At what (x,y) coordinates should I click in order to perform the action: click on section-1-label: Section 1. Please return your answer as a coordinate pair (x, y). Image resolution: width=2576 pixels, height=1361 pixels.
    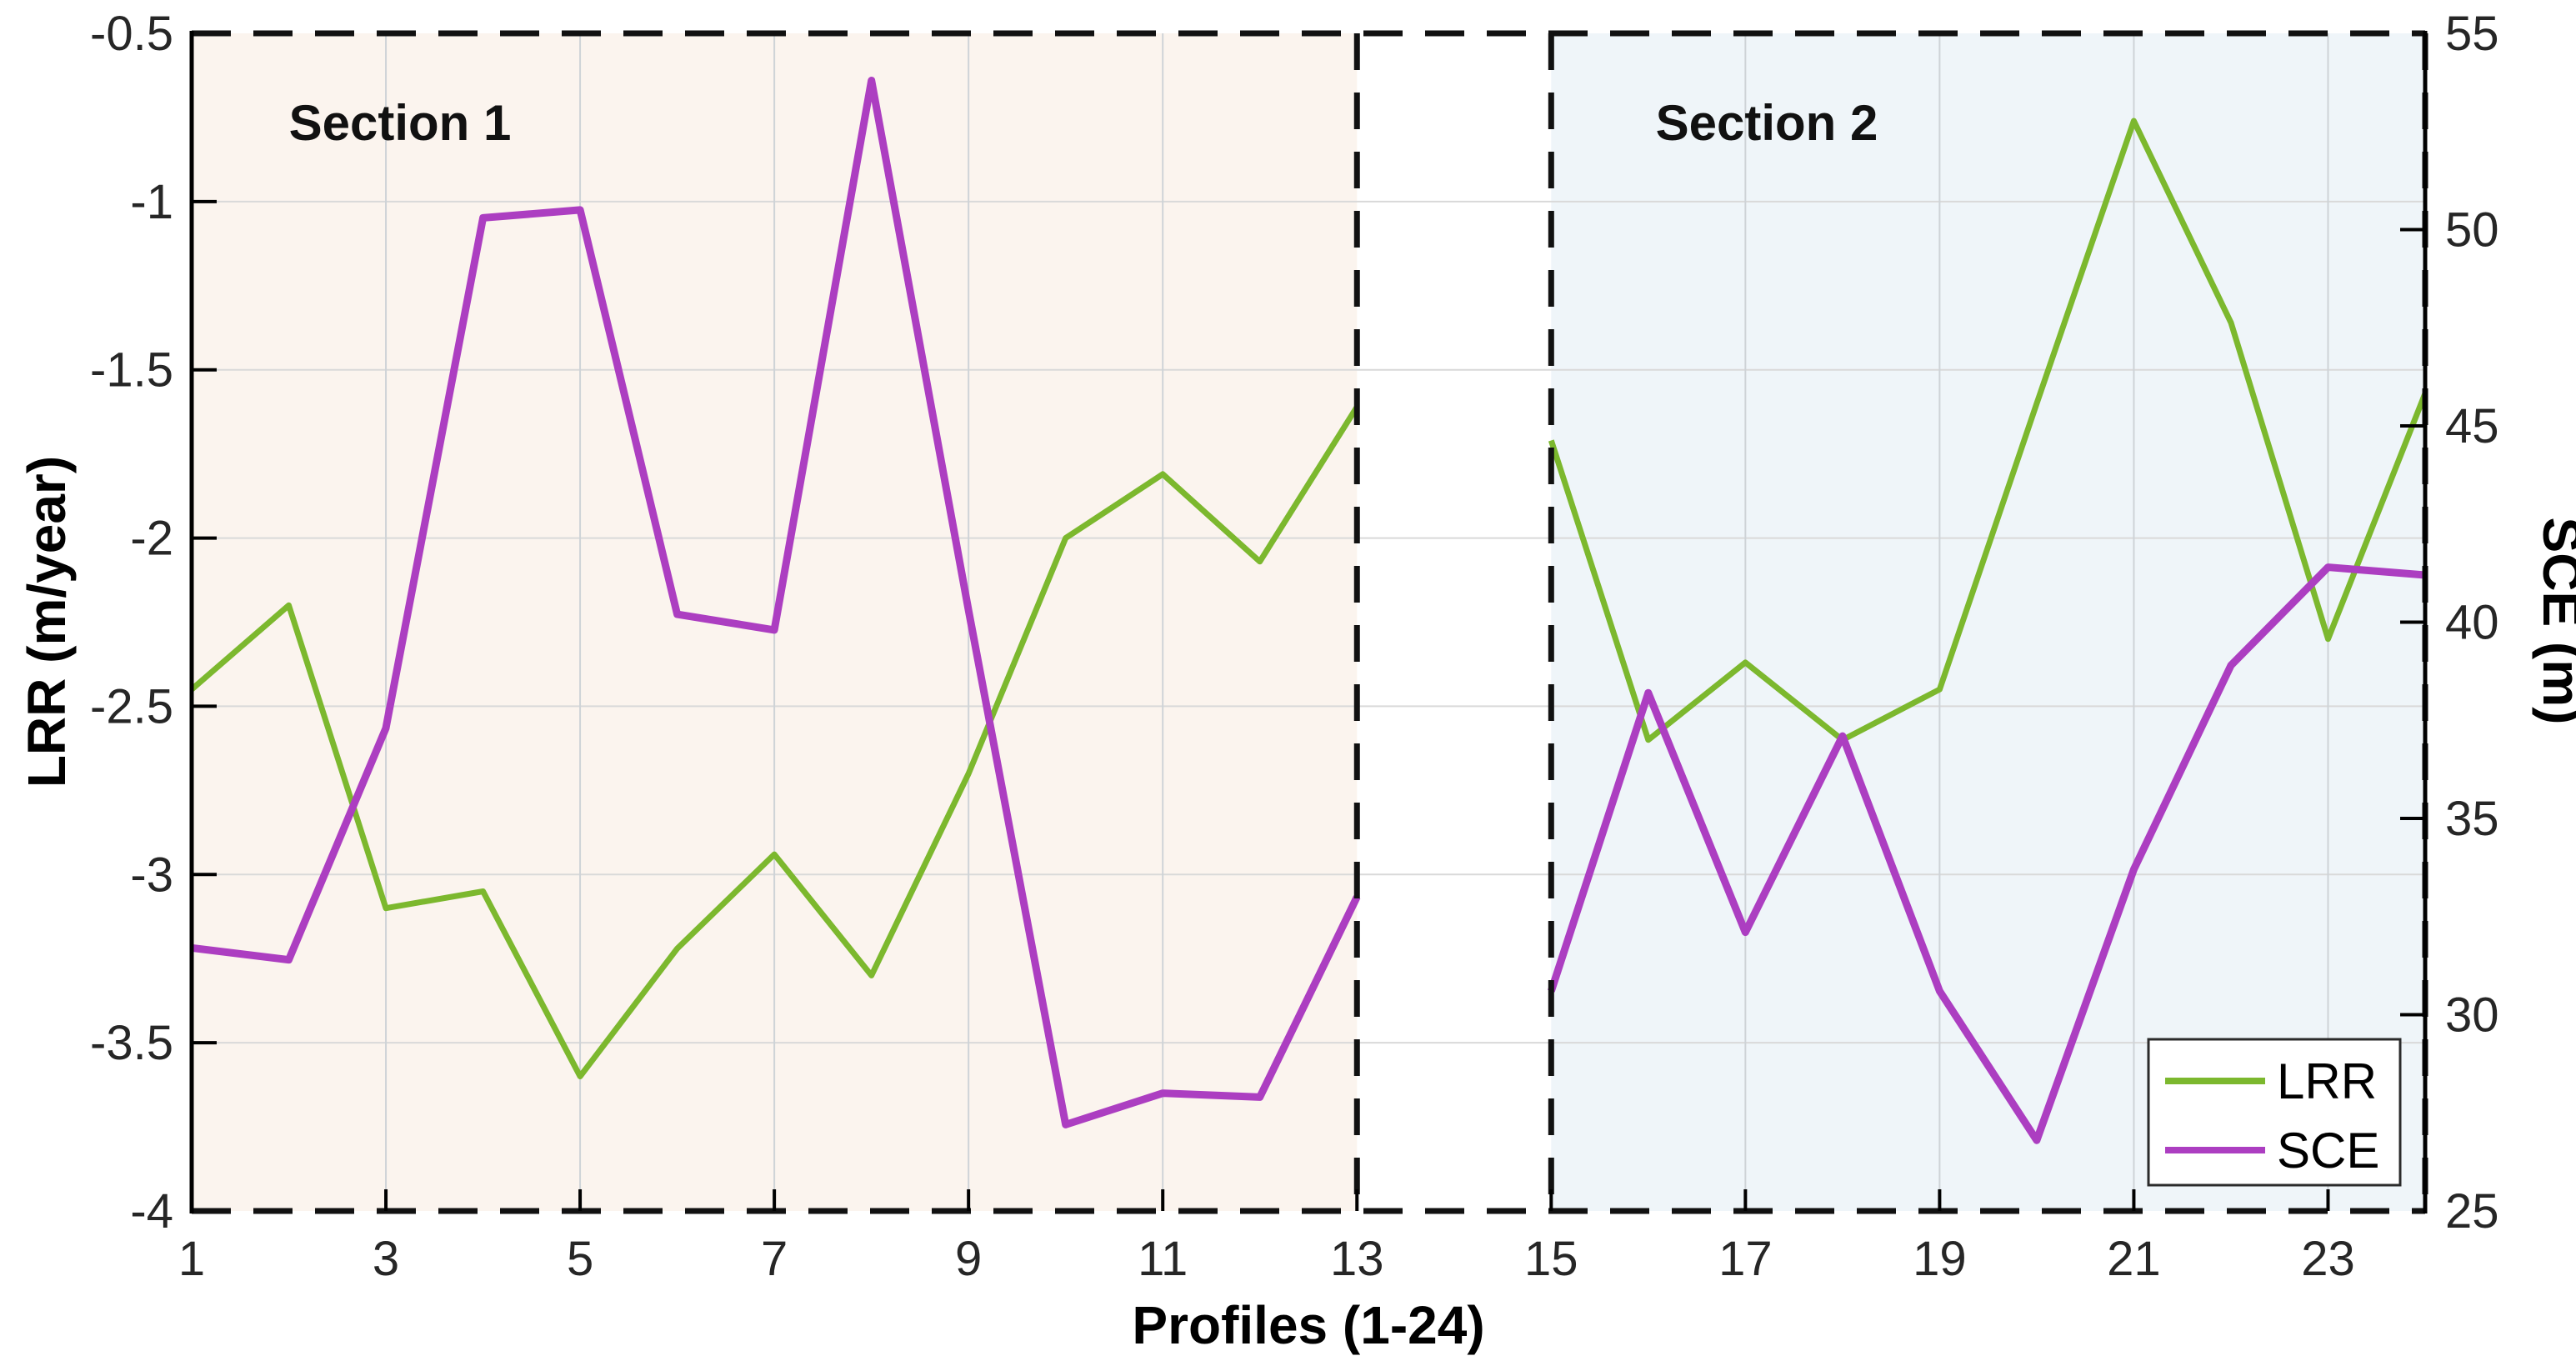
    Looking at the image, I should click on (400, 123).